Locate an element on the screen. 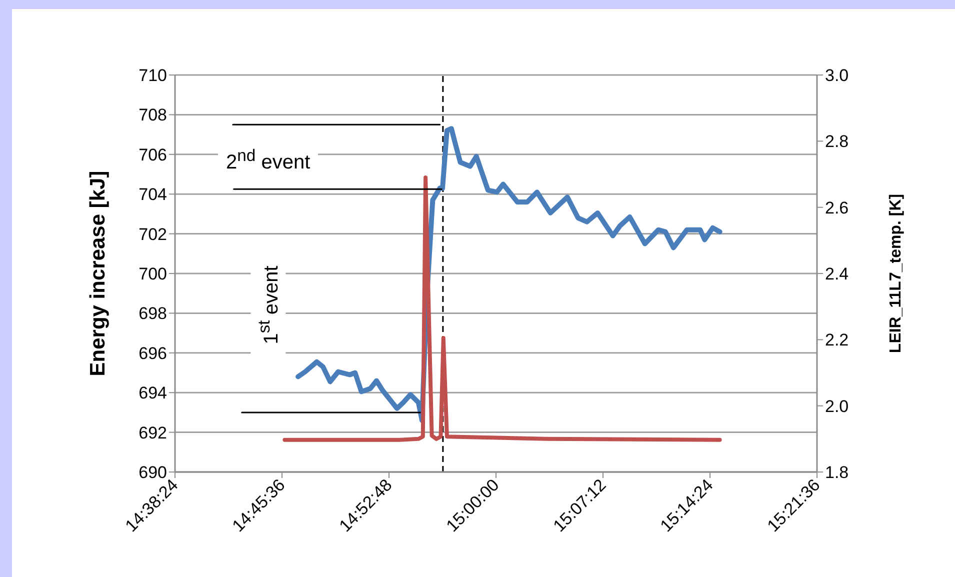  y-tick-label: 694 is located at coordinates (152, 393).